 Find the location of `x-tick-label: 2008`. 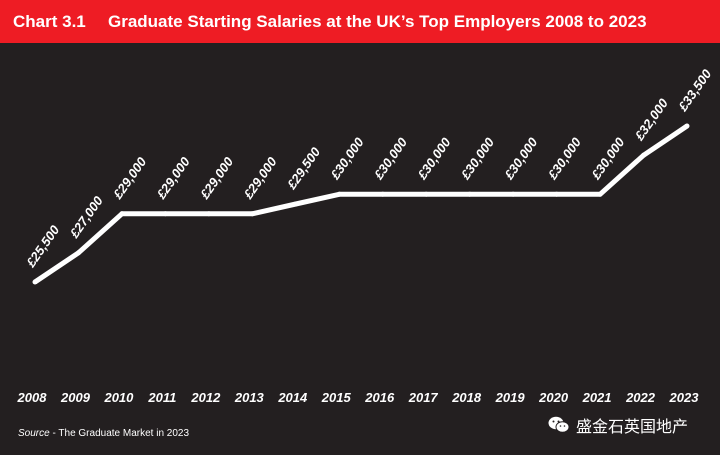

x-tick-label: 2008 is located at coordinates (32, 397).